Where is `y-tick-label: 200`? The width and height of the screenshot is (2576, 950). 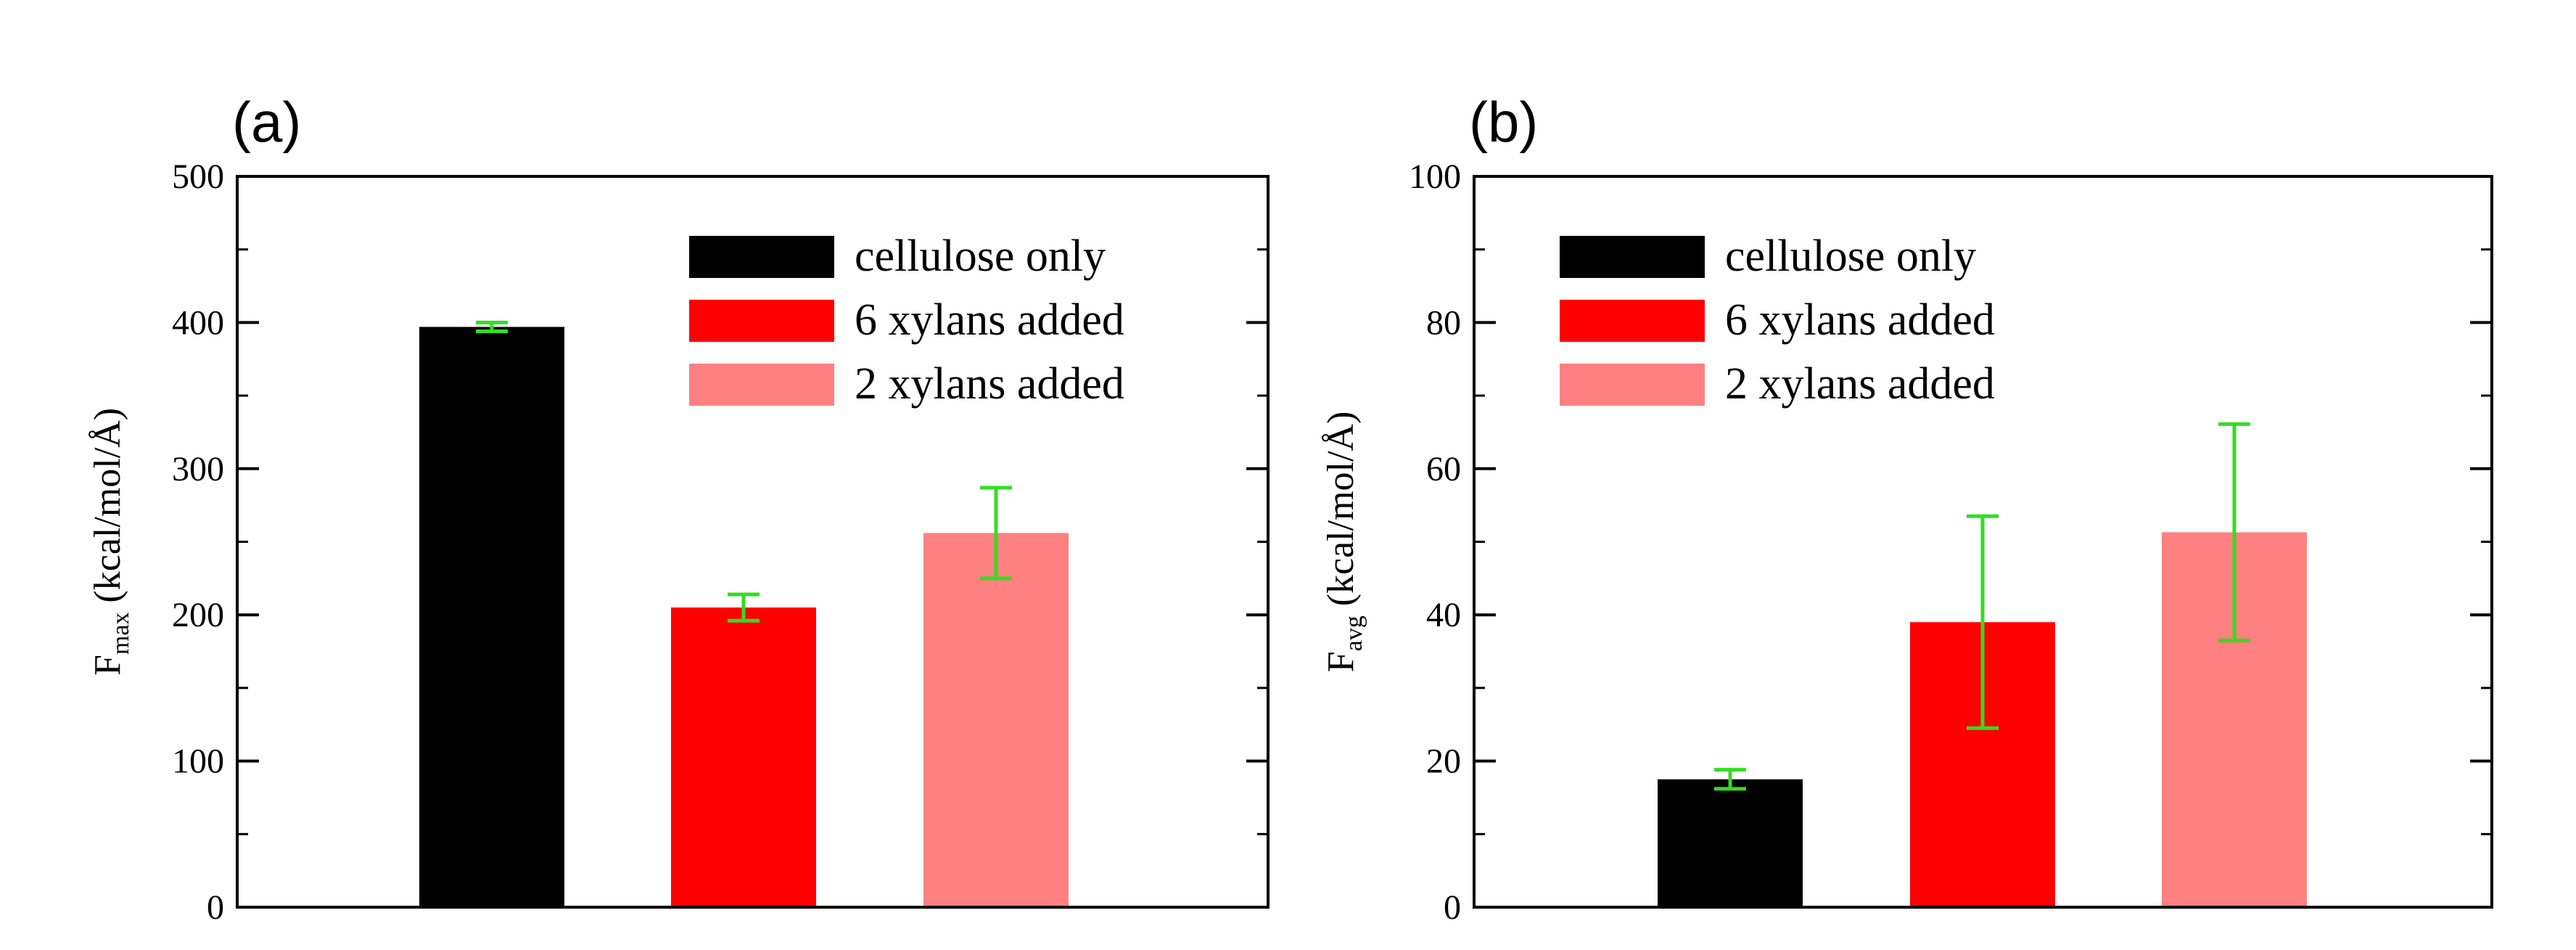 y-tick-label: 200 is located at coordinates (198, 615).